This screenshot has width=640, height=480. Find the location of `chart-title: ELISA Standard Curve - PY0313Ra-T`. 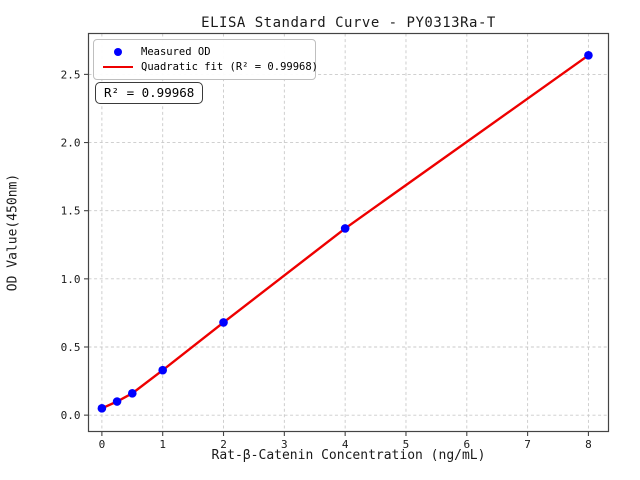

chart-title: ELISA Standard Curve - PY0313Ra-T is located at coordinates (348, 23).